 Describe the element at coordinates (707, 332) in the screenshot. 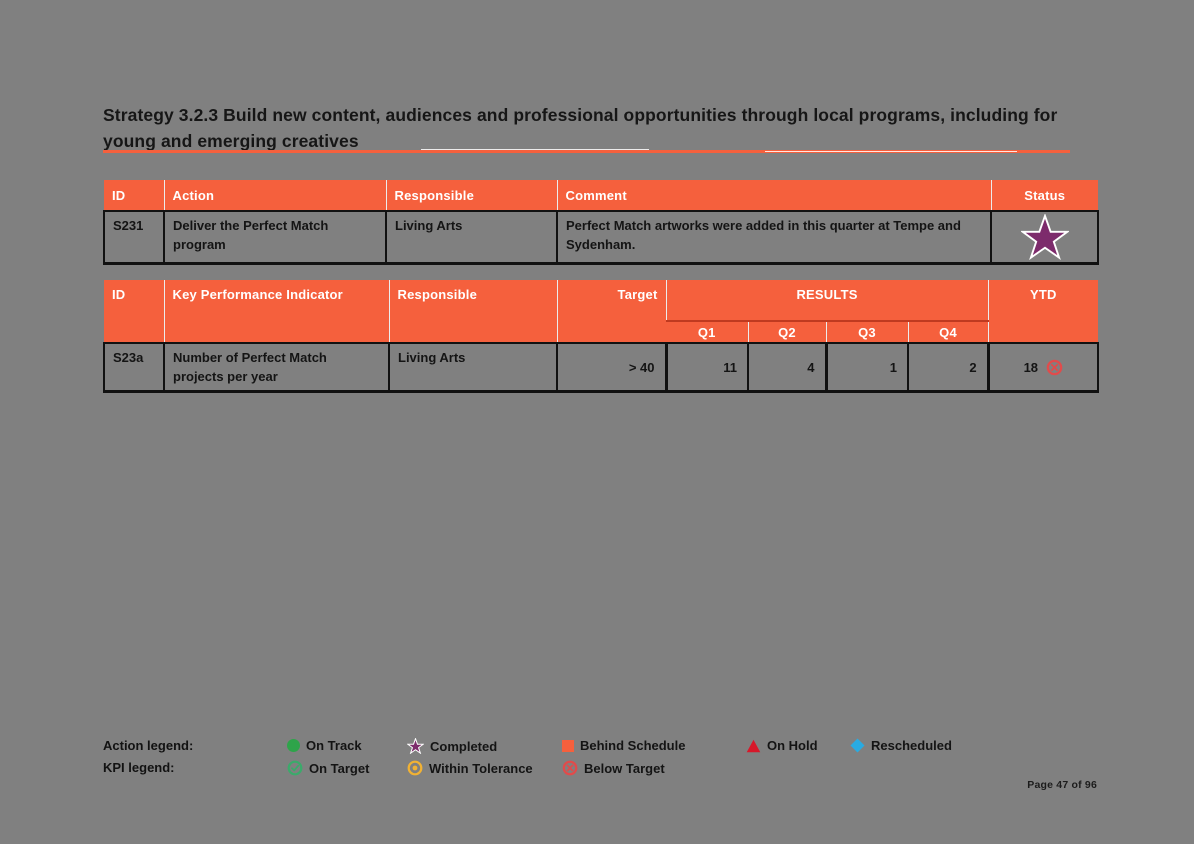

I see `kpi-header-q1: Q1` at that location.